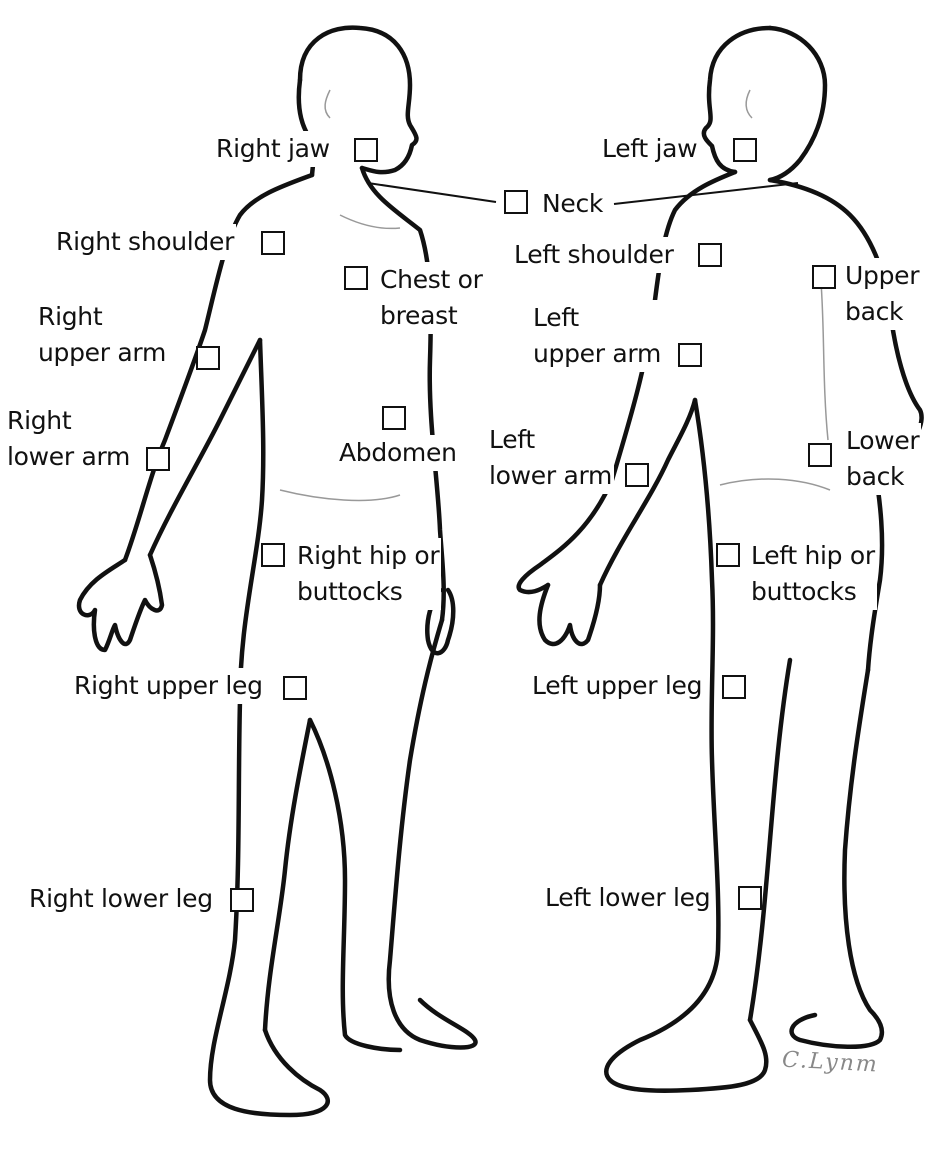 Image resolution: width=944 pixels, height=1156 pixels. Describe the element at coordinates (368, 555) in the screenshot. I see `label-right-hip-line1: Right hip or` at that location.